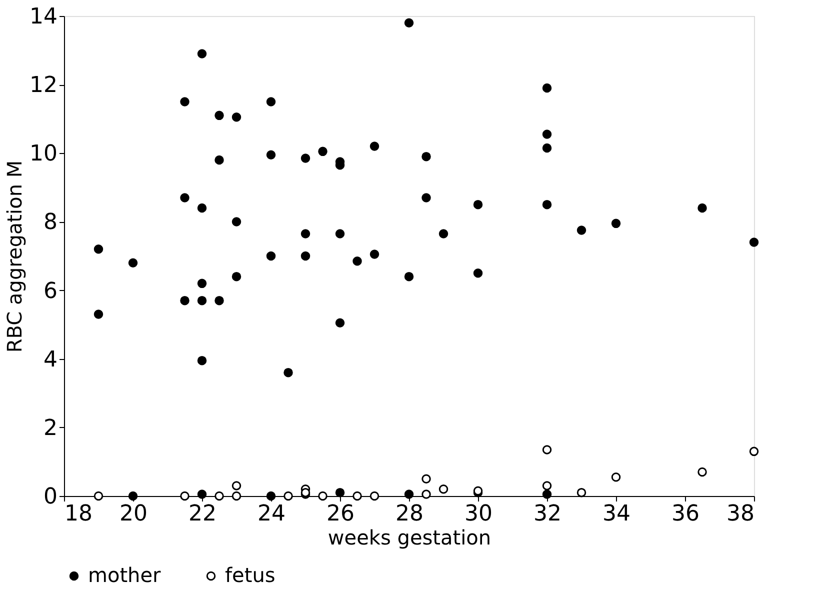 The width and height of the screenshot is (837, 608). Describe the element at coordinates (51, 291) in the screenshot. I see `y-tick-label: 6` at that location.